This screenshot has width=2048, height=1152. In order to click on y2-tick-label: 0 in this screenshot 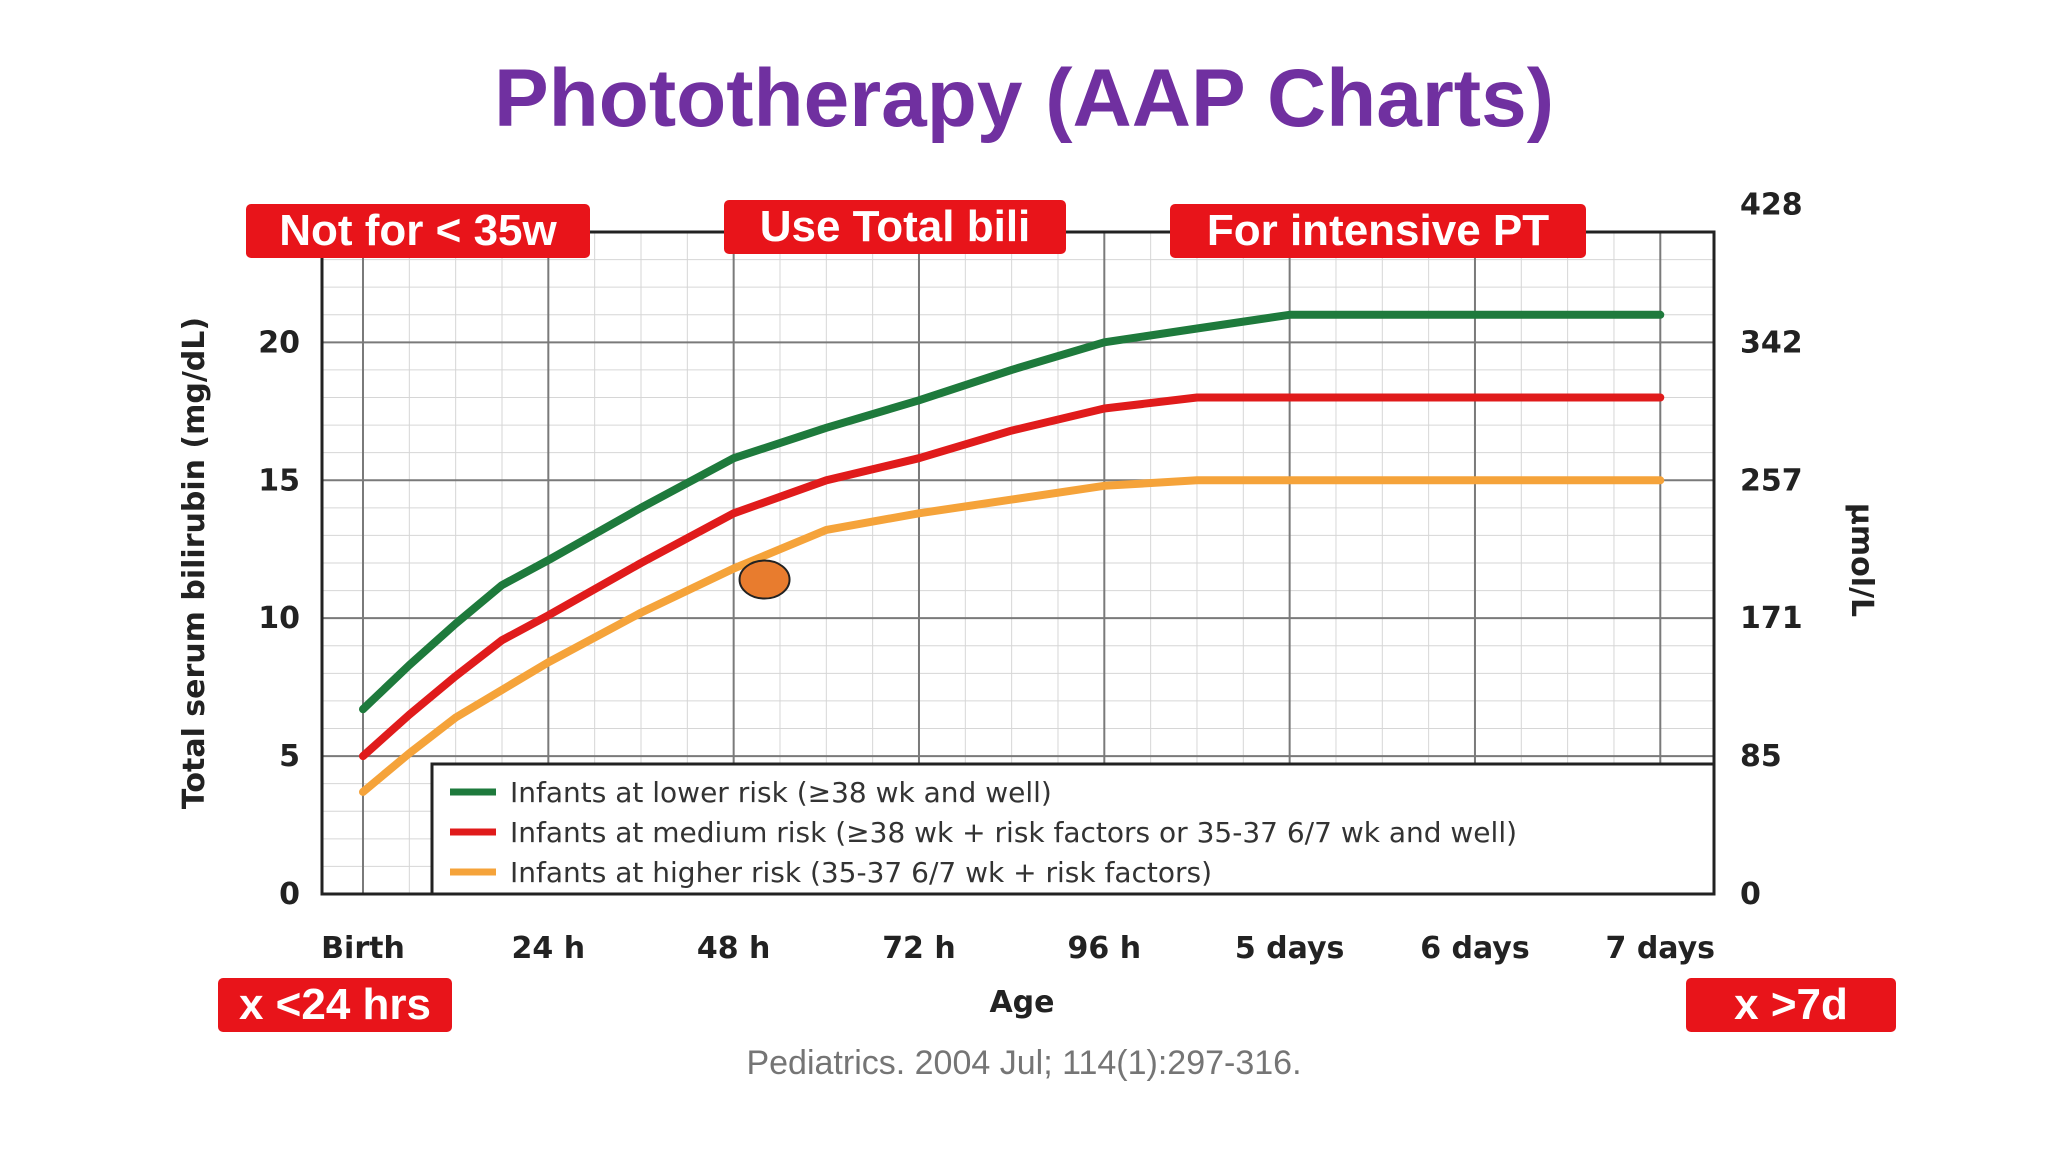, I will do `click(1750, 894)`.